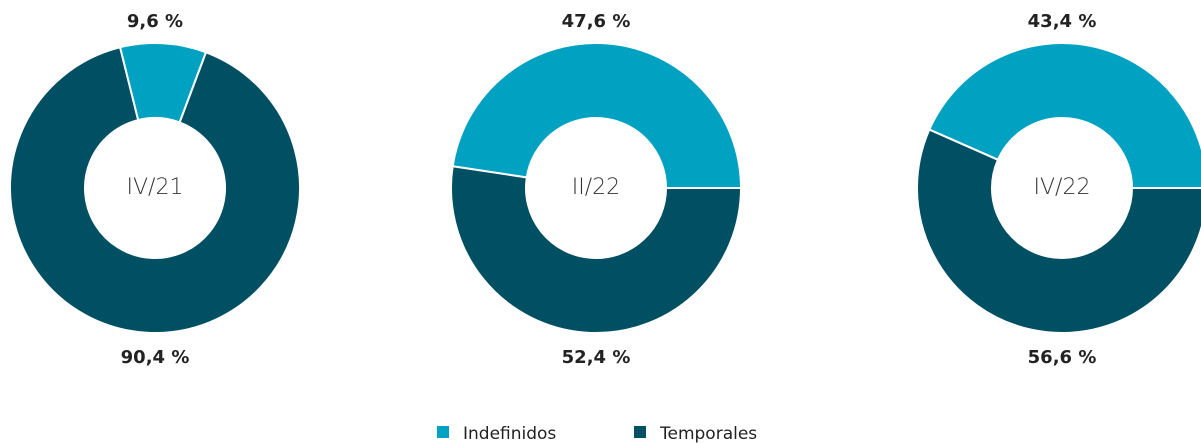  Describe the element at coordinates (155, 21) in the screenshot. I see `value-label: 9,6 %` at that location.